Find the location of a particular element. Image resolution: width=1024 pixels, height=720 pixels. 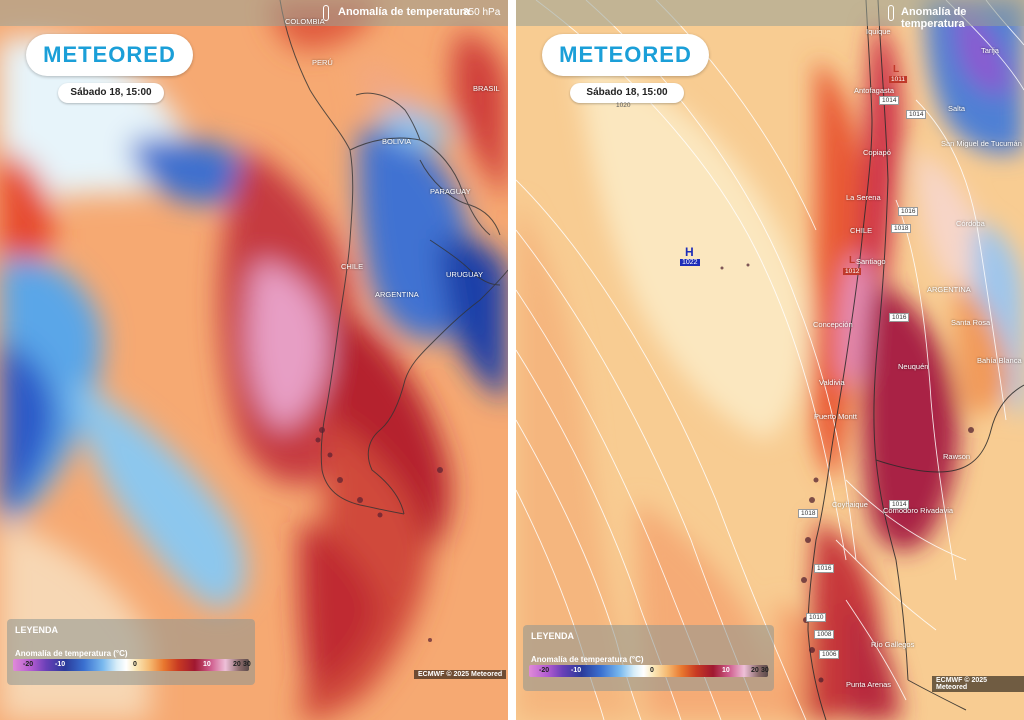

place-label-peru: PERÚ is located at coordinates (322, 62).